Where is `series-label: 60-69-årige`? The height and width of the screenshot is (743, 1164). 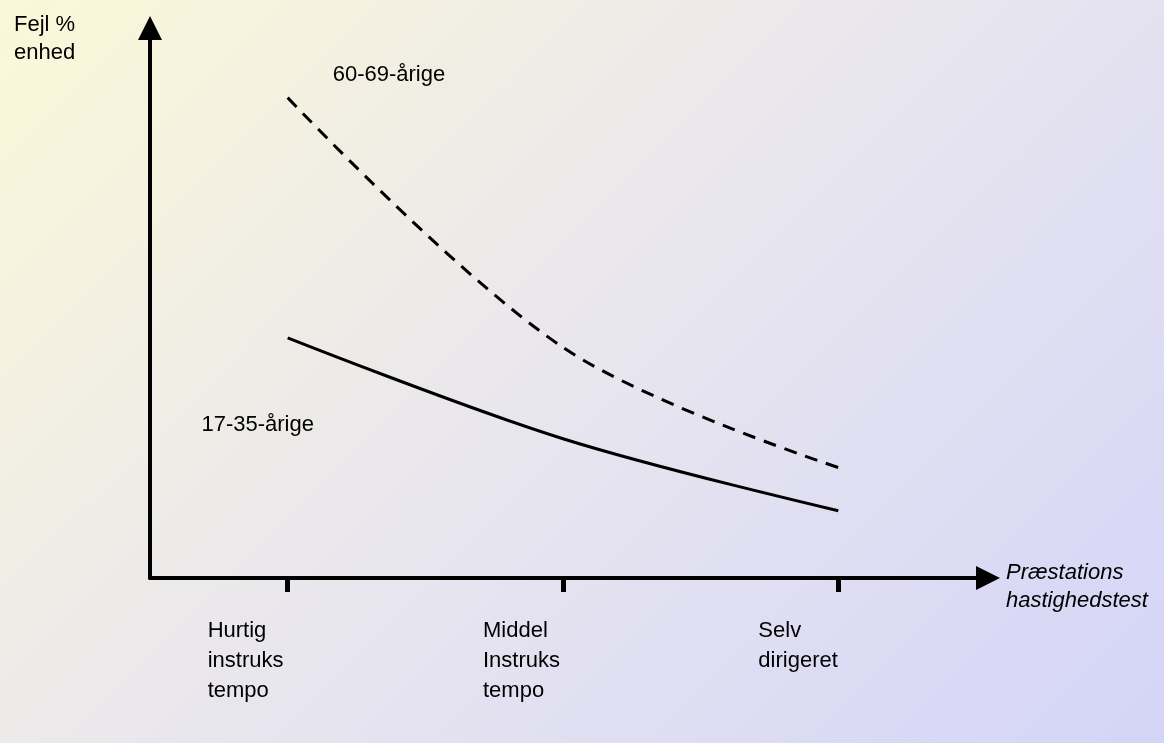
series-label: 60-69-årige is located at coordinates (389, 74).